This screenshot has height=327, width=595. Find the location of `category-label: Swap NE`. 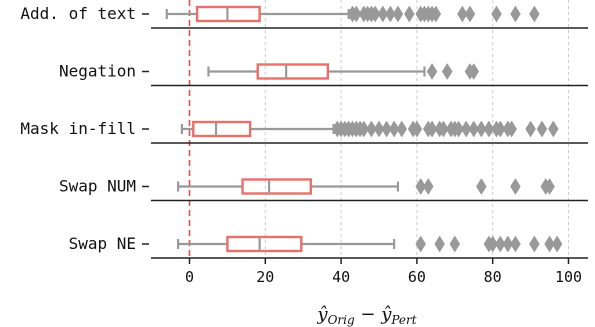

category-label: Swap NE is located at coordinates (102, 243).